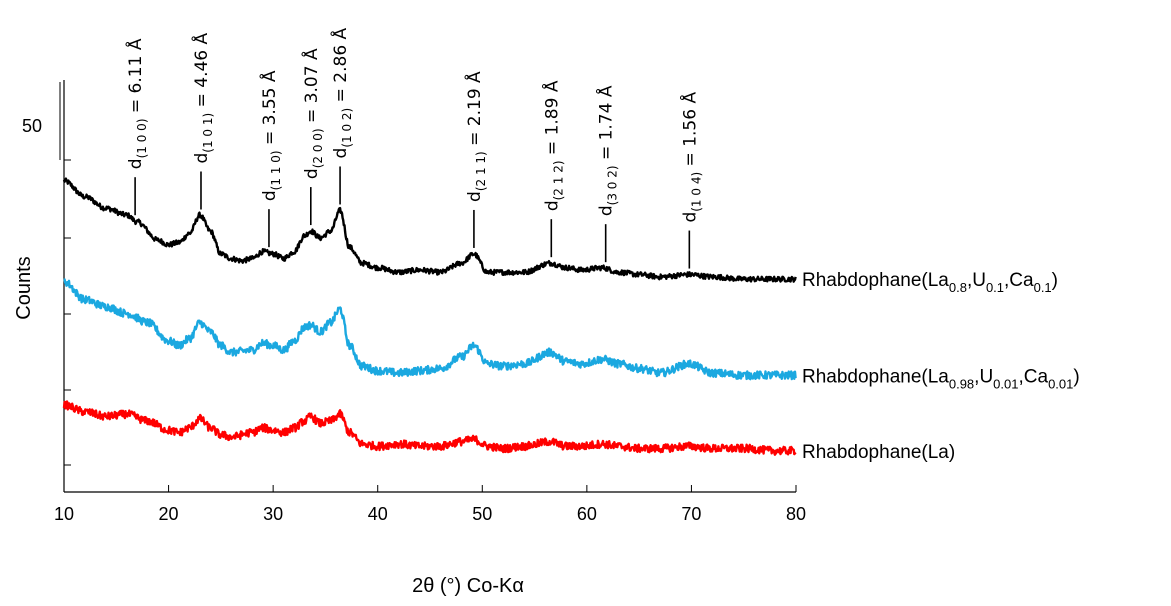 This screenshot has height=606, width=1171. I want to click on x-tick-label: 50, so click(482, 514).